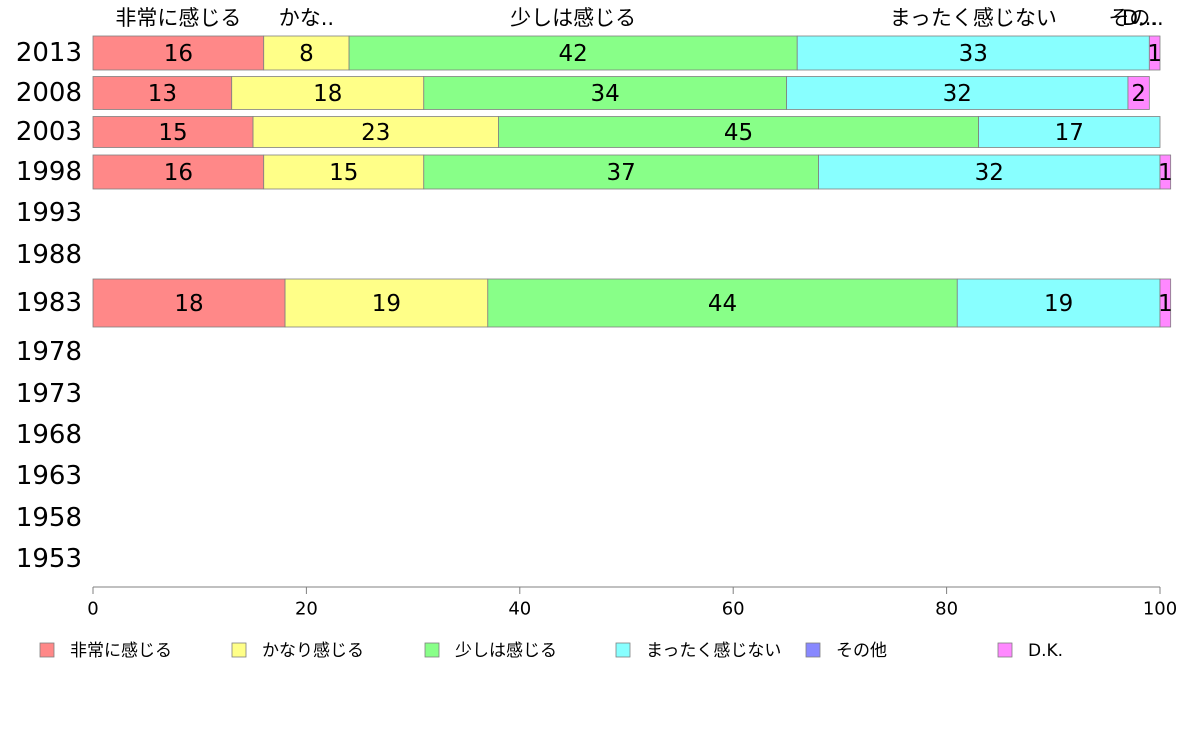  What do you see at coordinates (121, 651) in the screenshot?
I see `legend-label: 非常に感じる` at bounding box center [121, 651].